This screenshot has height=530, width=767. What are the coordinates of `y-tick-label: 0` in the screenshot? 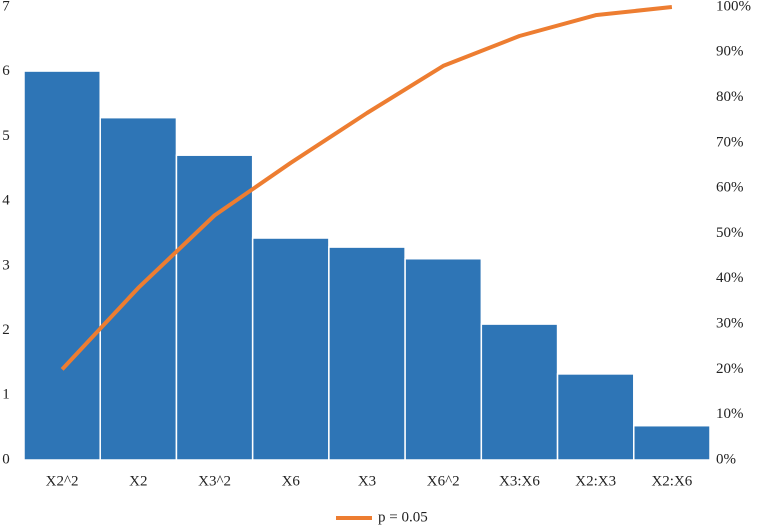 It's located at (6, 459).